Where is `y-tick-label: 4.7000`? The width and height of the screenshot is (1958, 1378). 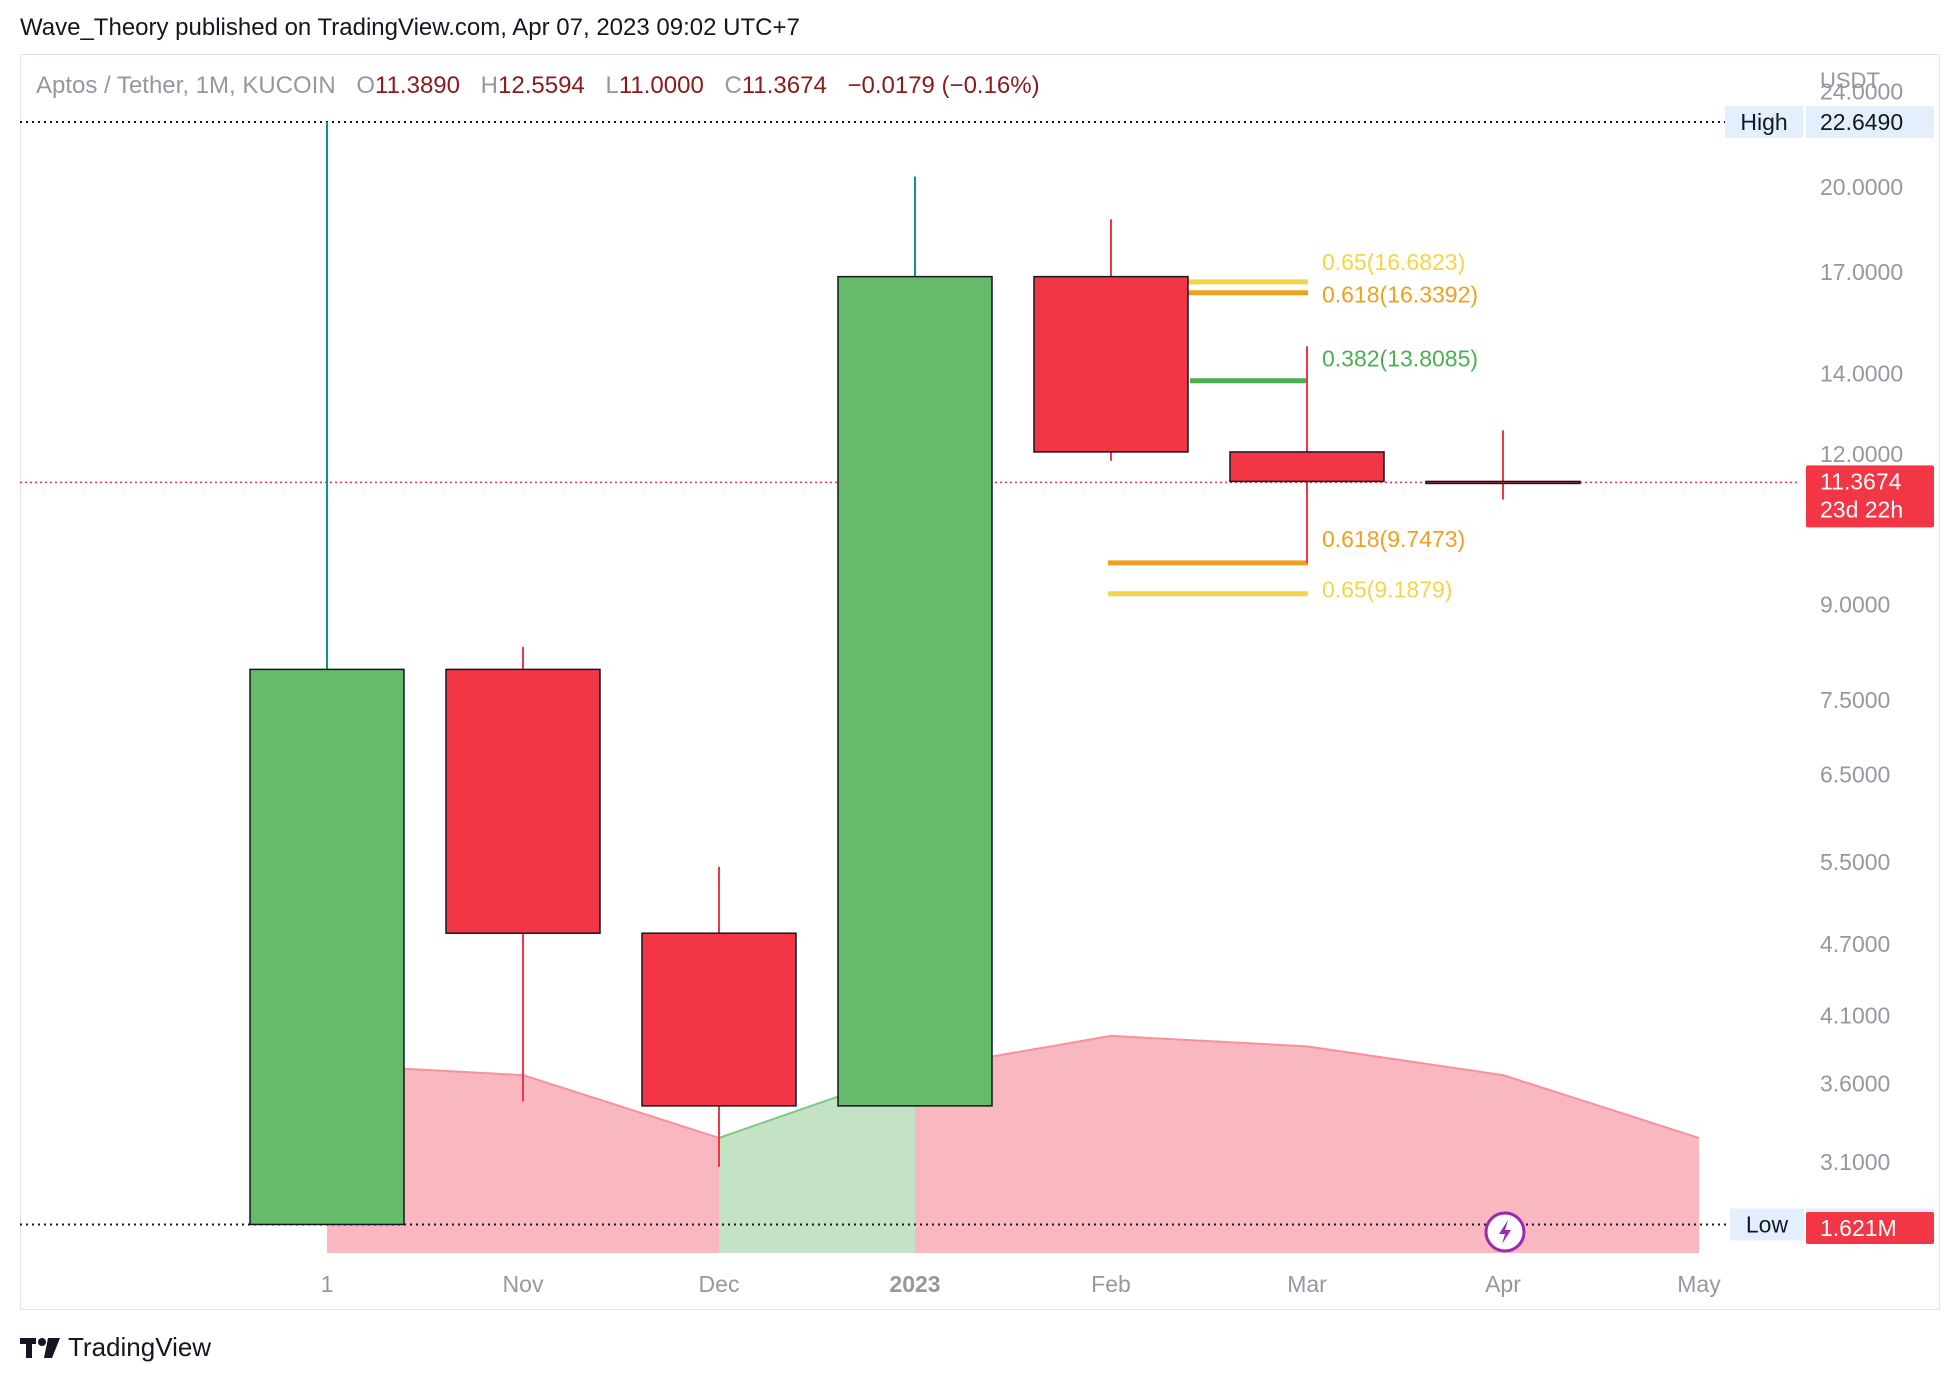
y-tick-label: 4.7000 is located at coordinates (1855, 944).